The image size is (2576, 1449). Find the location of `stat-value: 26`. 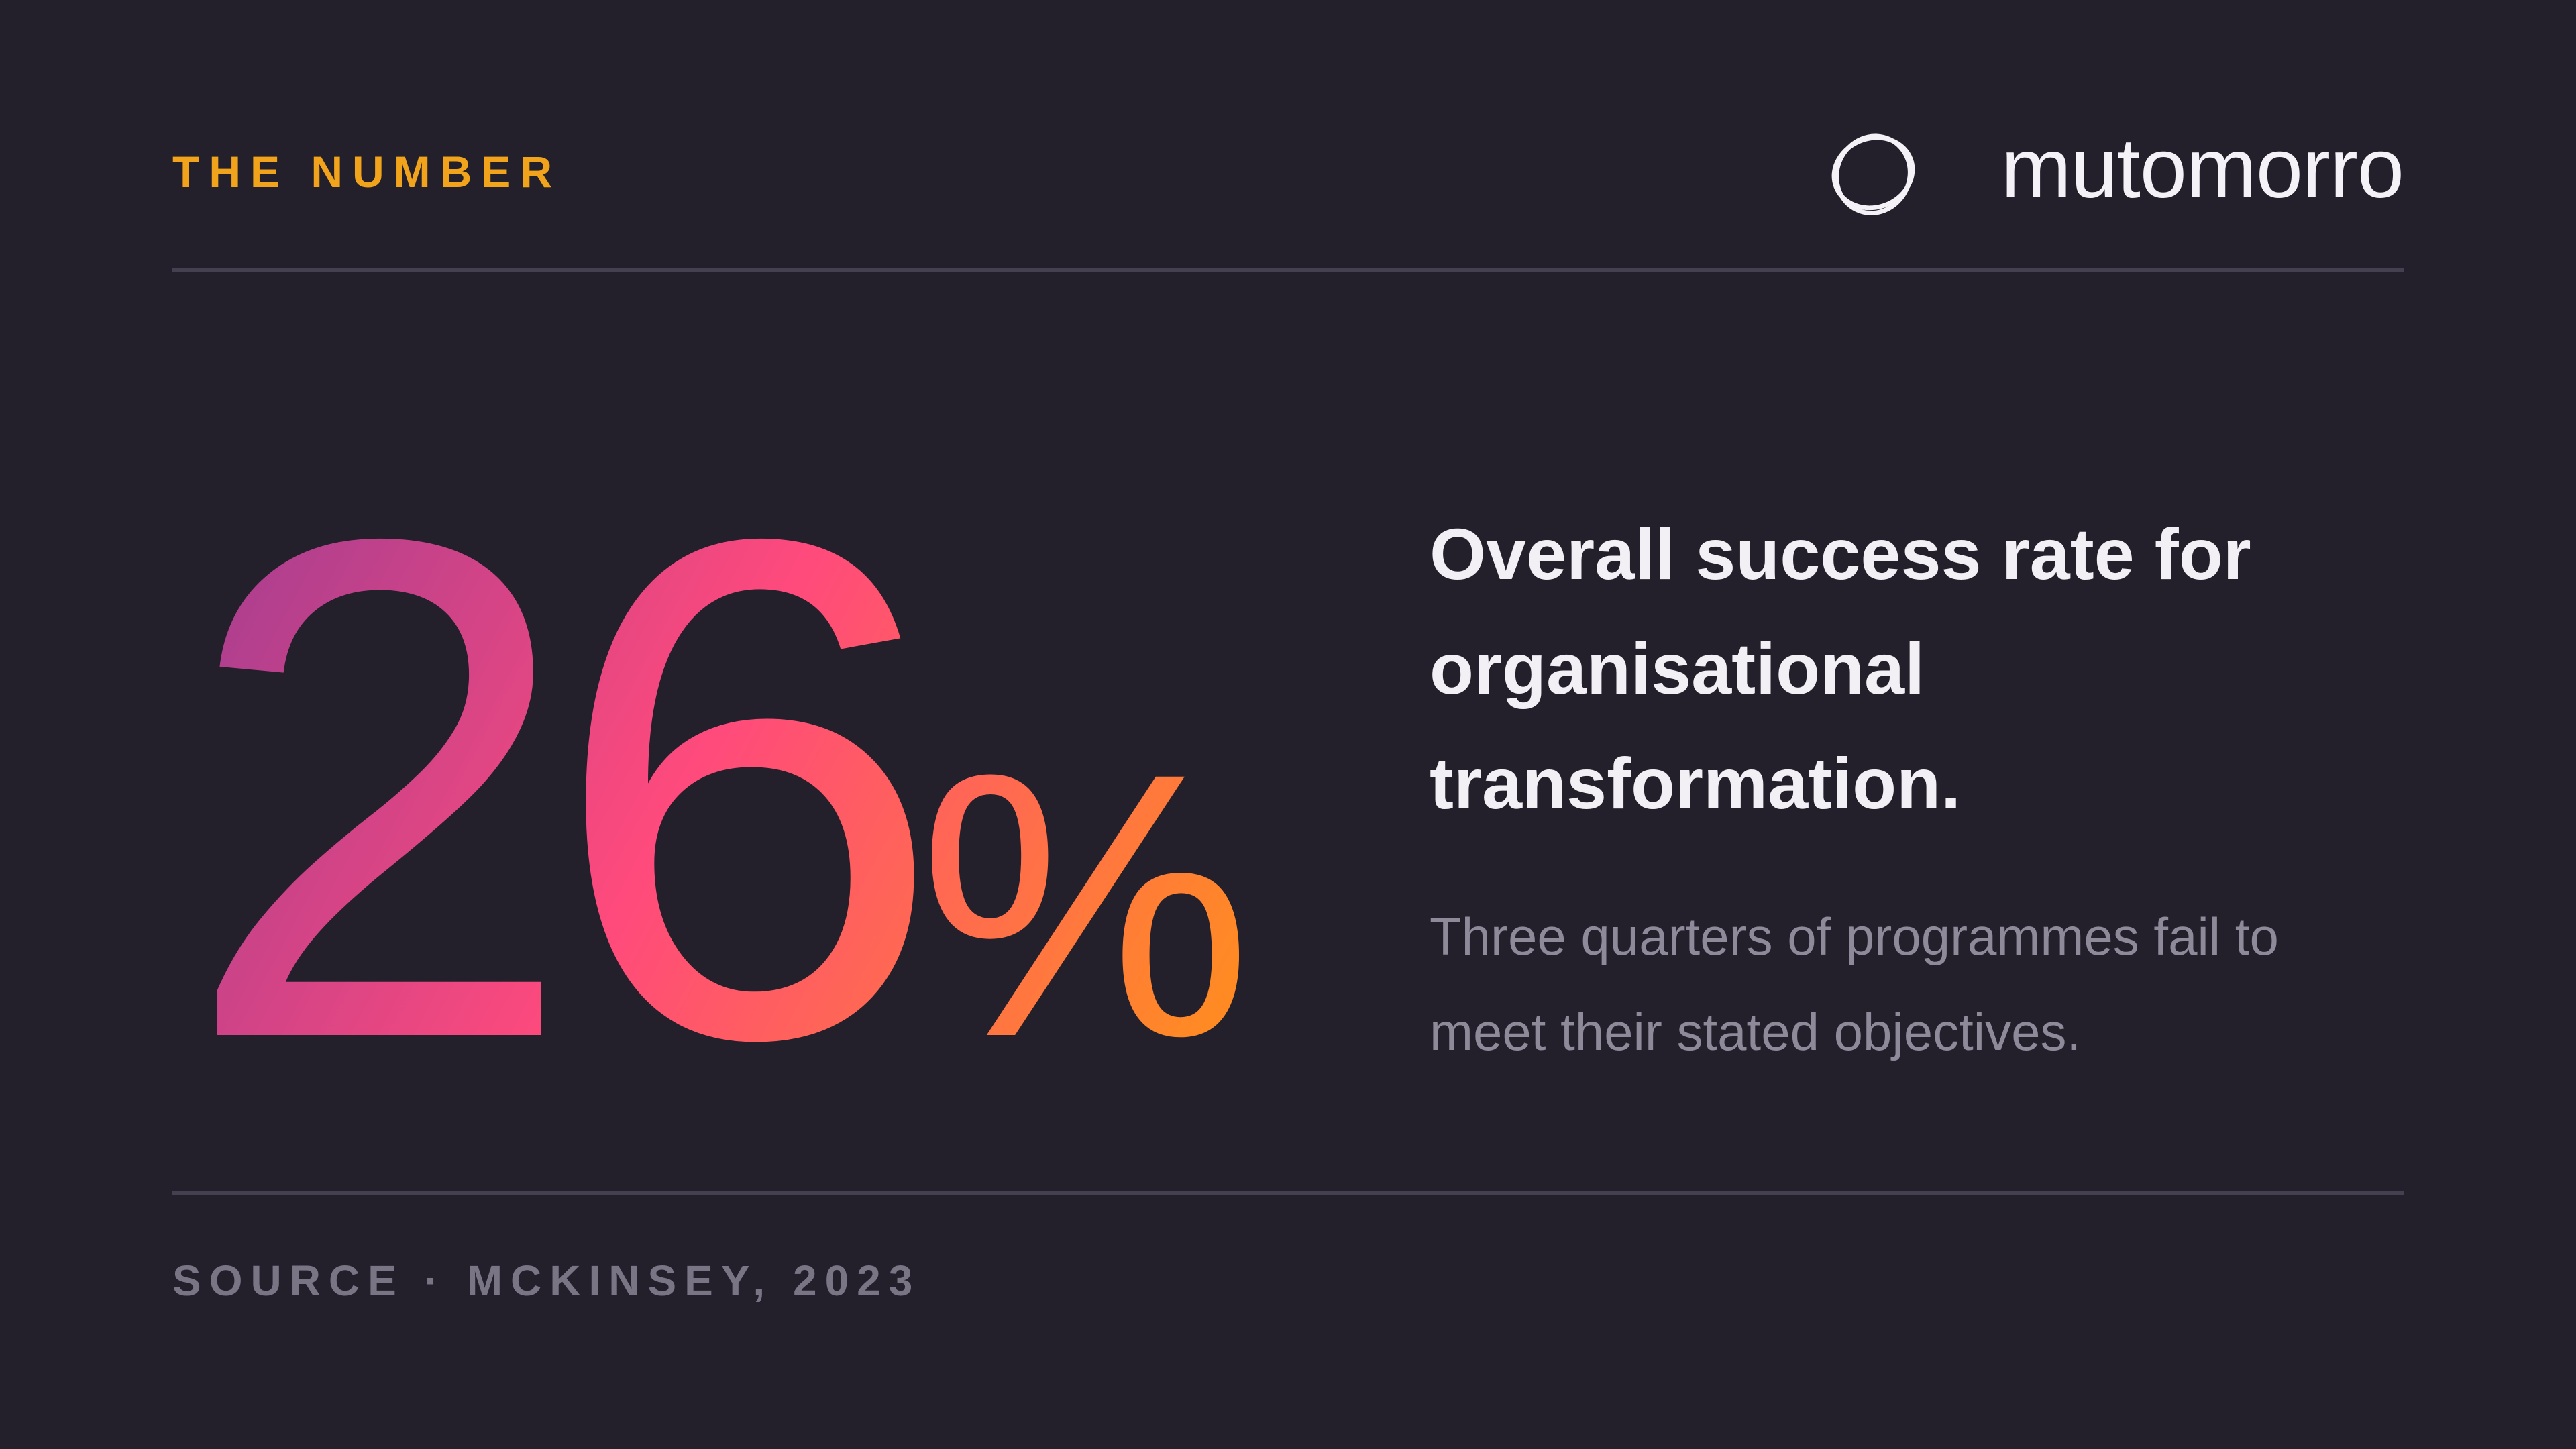

stat-value: 26 is located at coordinates (549, 765).